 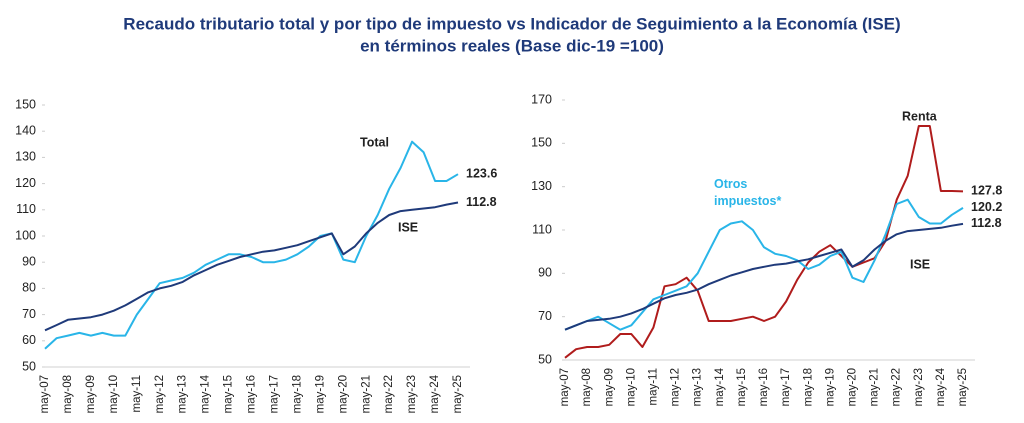 What do you see at coordinates (25, 183) in the screenshot?
I see `y-tick-label: 120` at bounding box center [25, 183].